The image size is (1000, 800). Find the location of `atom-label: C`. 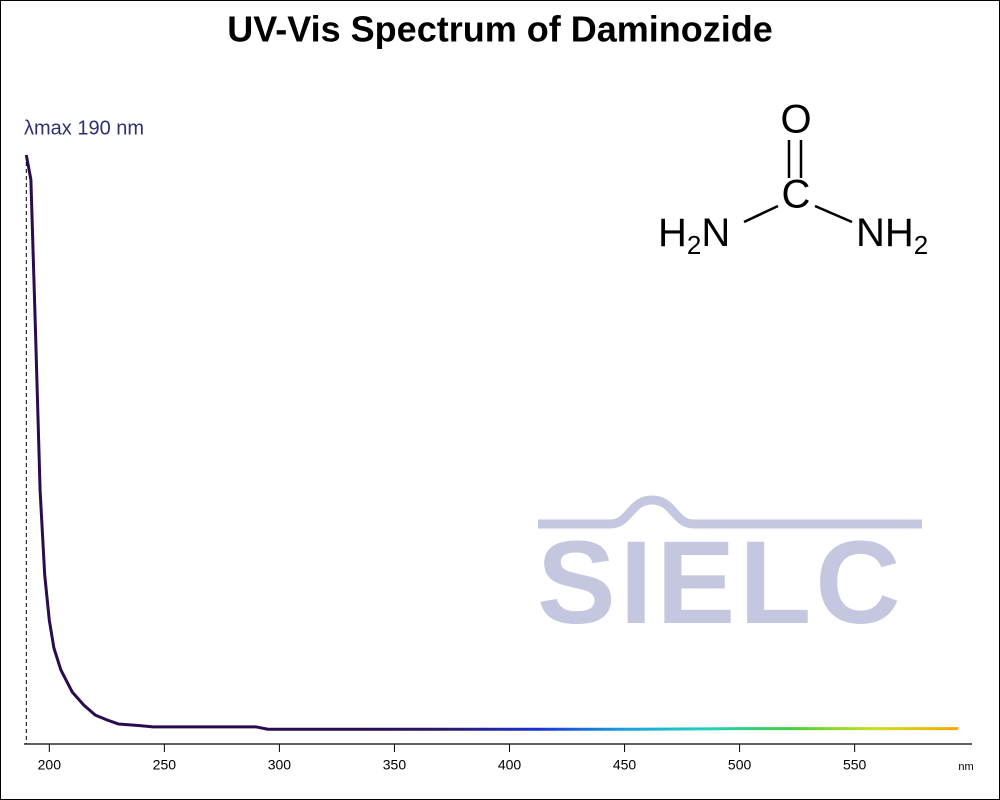

atom-label: C is located at coordinates (796, 195).